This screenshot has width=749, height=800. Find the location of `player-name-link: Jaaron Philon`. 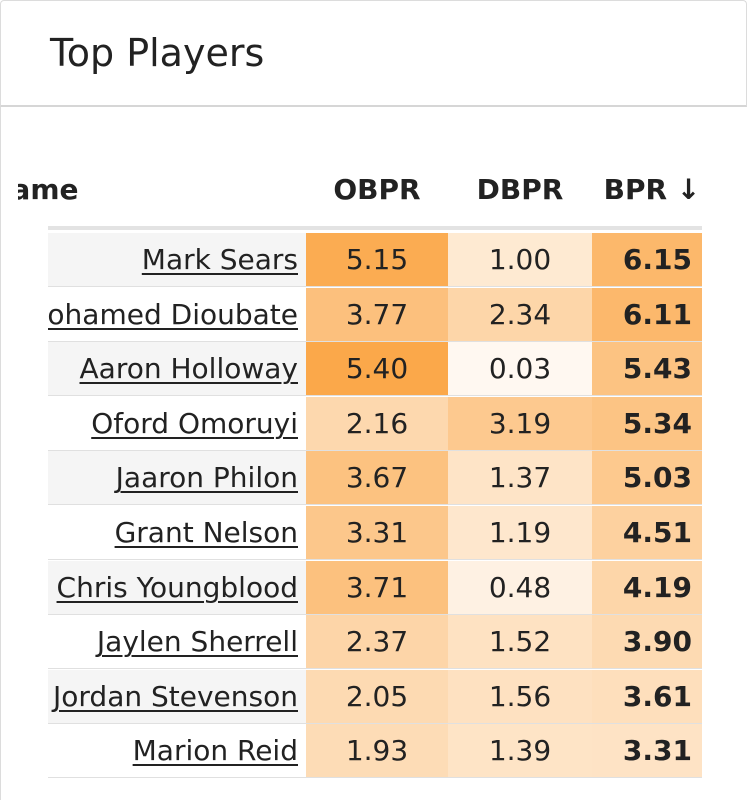

player-name-link: Jaaron Philon is located at coordinates (206, 478).